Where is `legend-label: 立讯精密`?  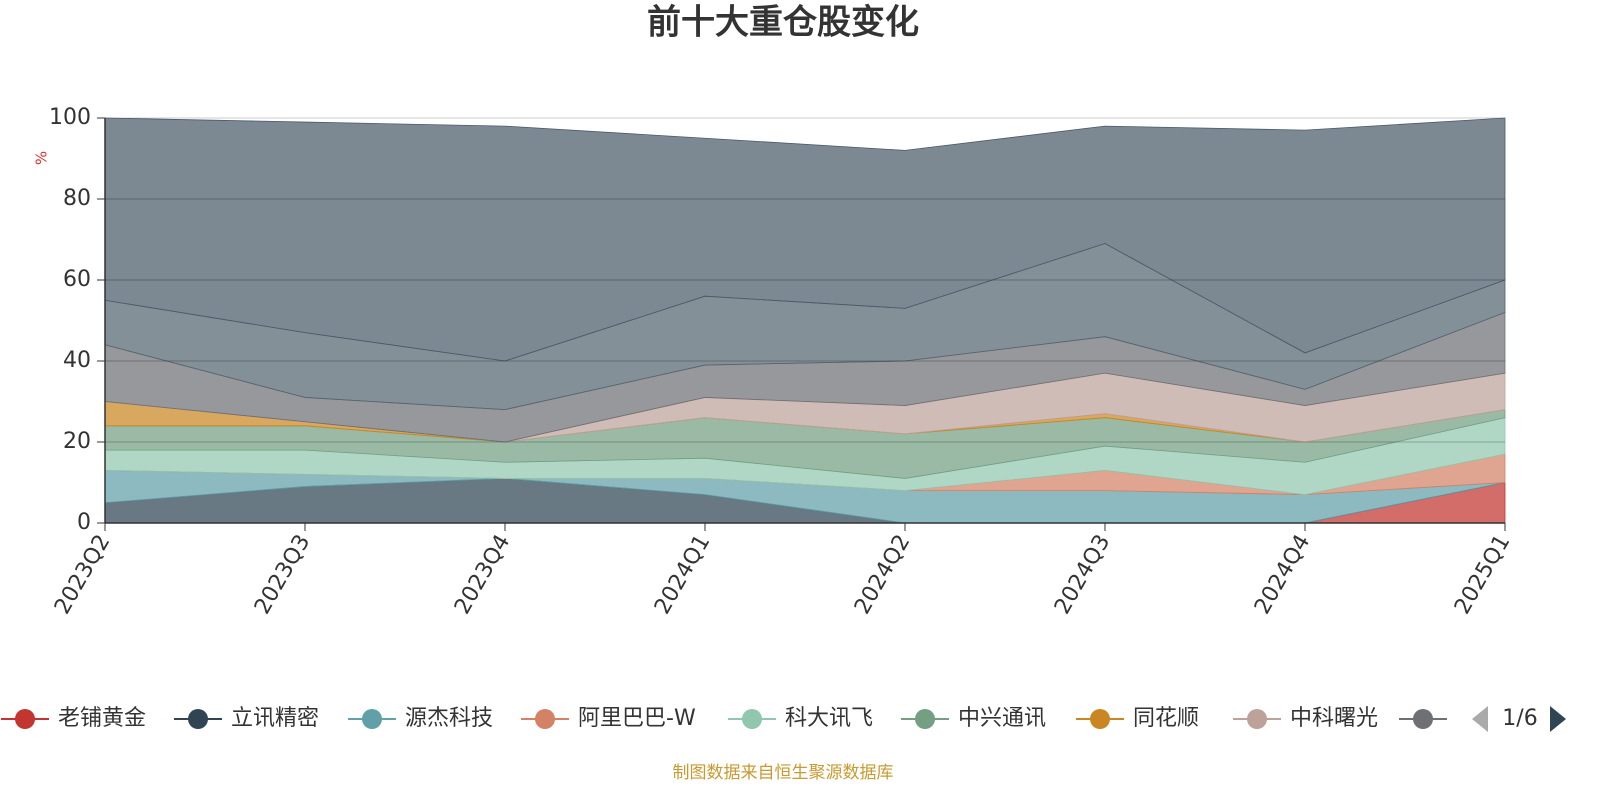
legend-label: 立讯精密 is located at coordinates (275, 718).